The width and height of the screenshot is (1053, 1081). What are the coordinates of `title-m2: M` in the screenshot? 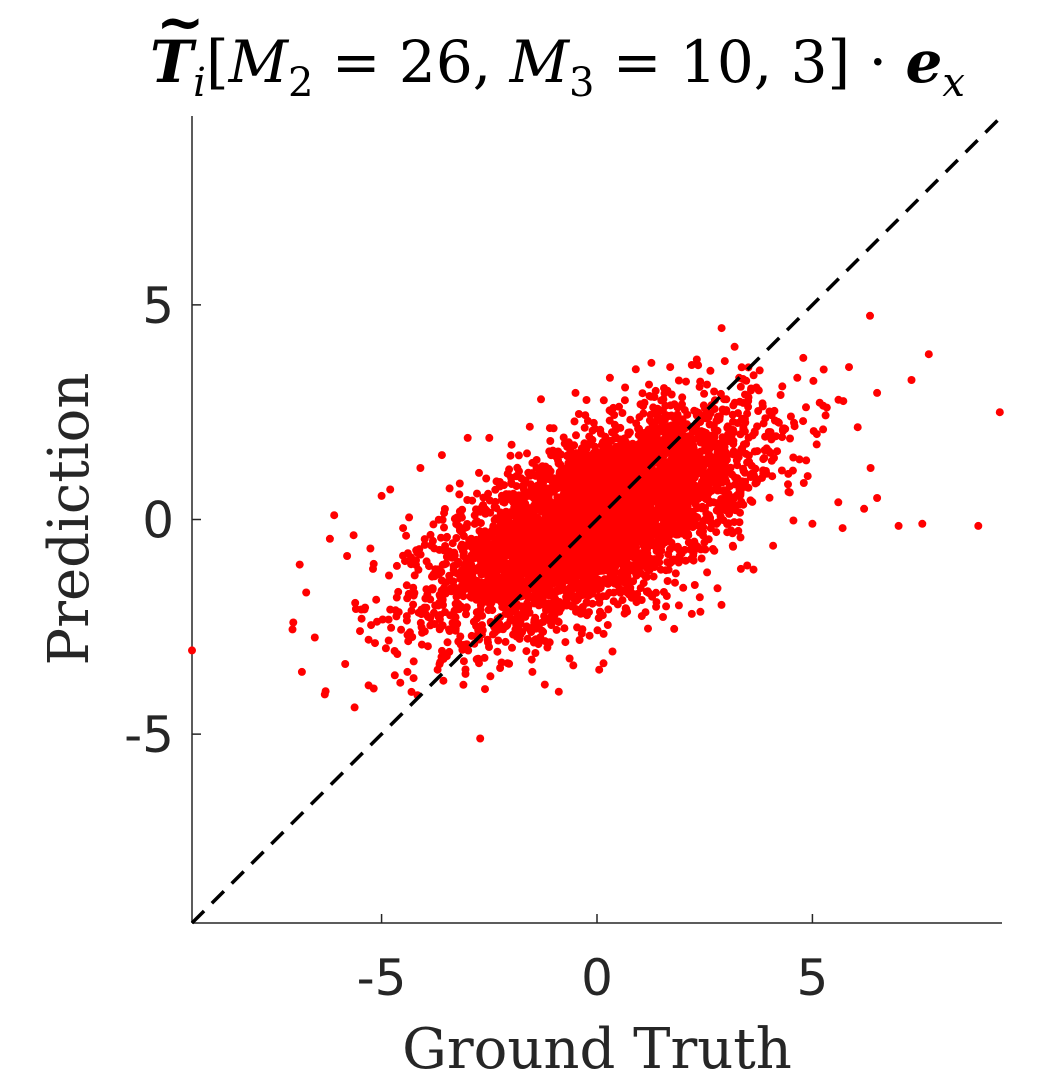 It's located at (259, 62).